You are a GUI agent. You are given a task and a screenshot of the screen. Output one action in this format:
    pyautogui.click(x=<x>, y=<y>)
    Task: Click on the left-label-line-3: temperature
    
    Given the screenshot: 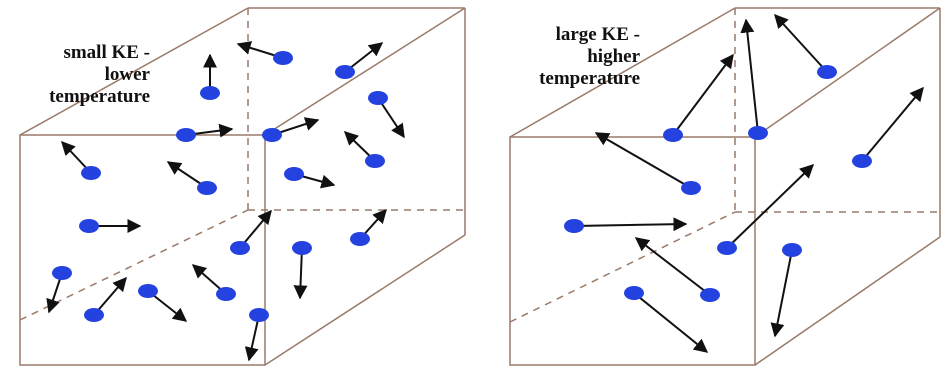 What is the action you would take?
    pyautogui.click(x=99, y=96)
    